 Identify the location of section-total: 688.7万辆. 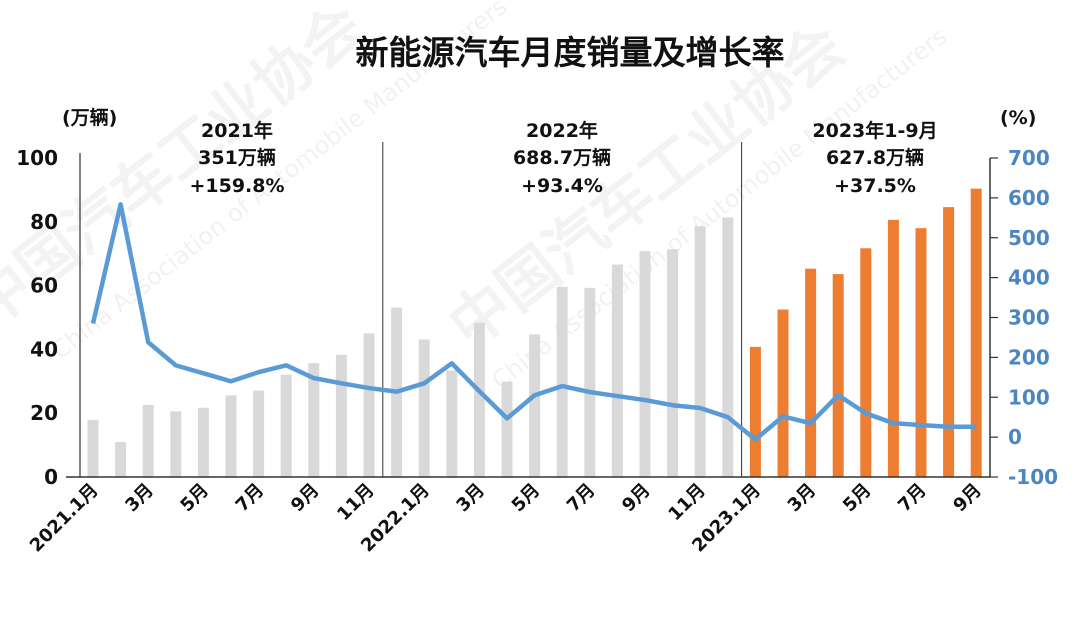
(562, 157).